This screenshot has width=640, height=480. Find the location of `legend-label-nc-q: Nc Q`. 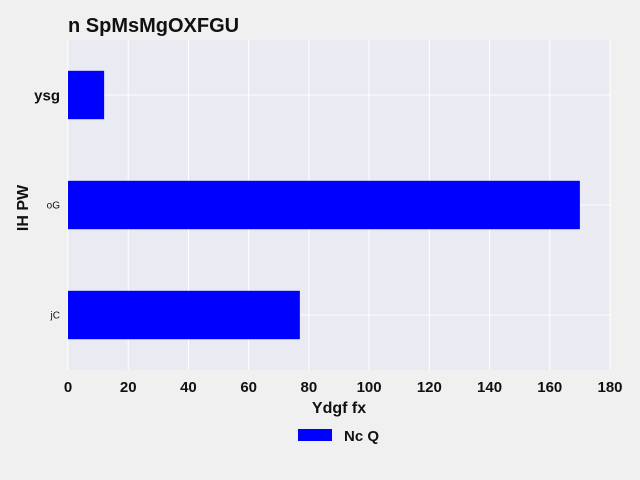

legend-label-nc-q: Nc Q is located at coordinates (361, 436).